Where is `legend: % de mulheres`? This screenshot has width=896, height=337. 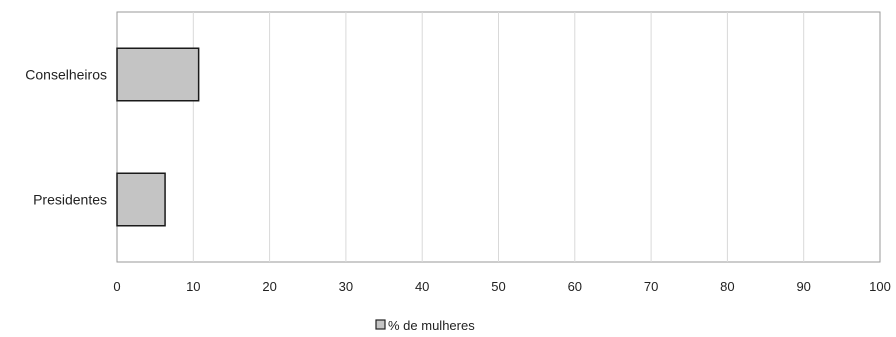
legend: % de mulheres is located at coordinates (425, 325).